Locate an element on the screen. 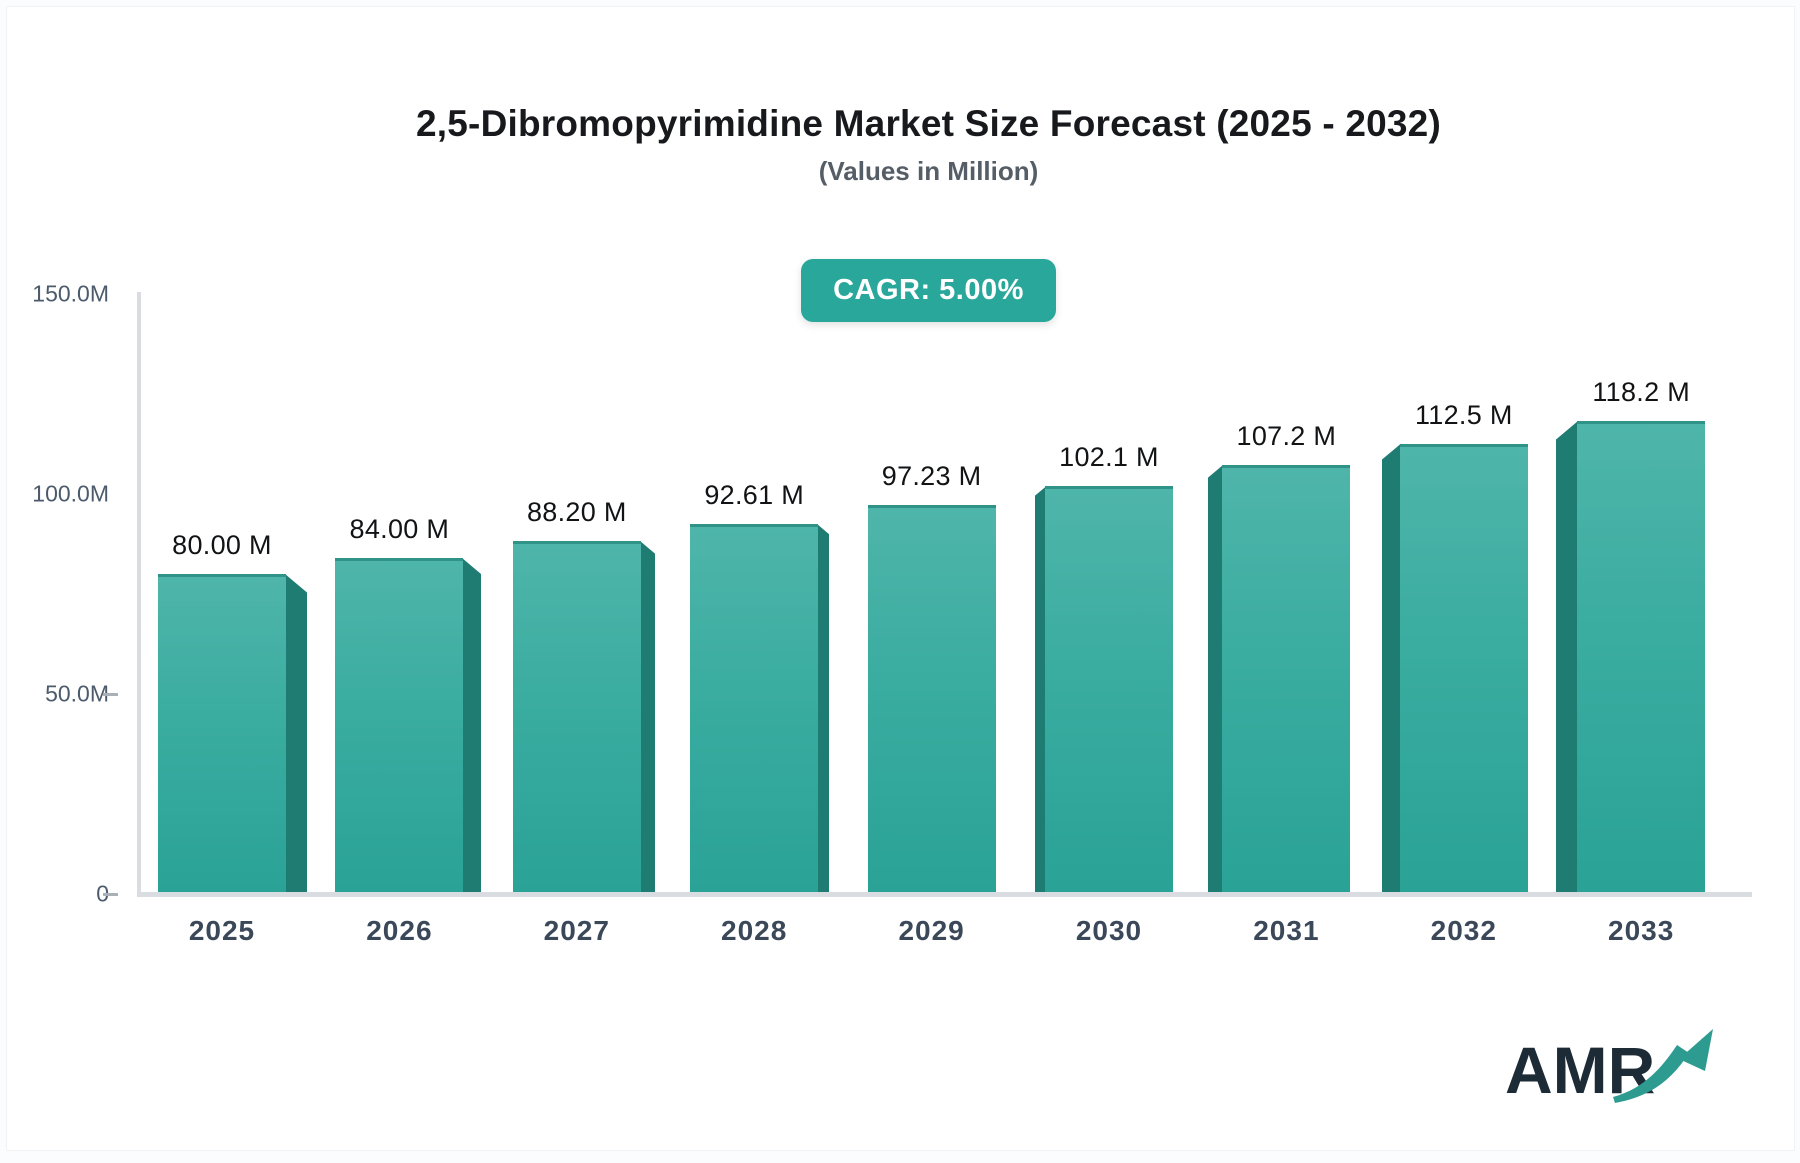 Image resolution: width=1800 pixels, height=1163 pixels. x-axis-label-2031: 2031 is located at coordinates (1286, 930).